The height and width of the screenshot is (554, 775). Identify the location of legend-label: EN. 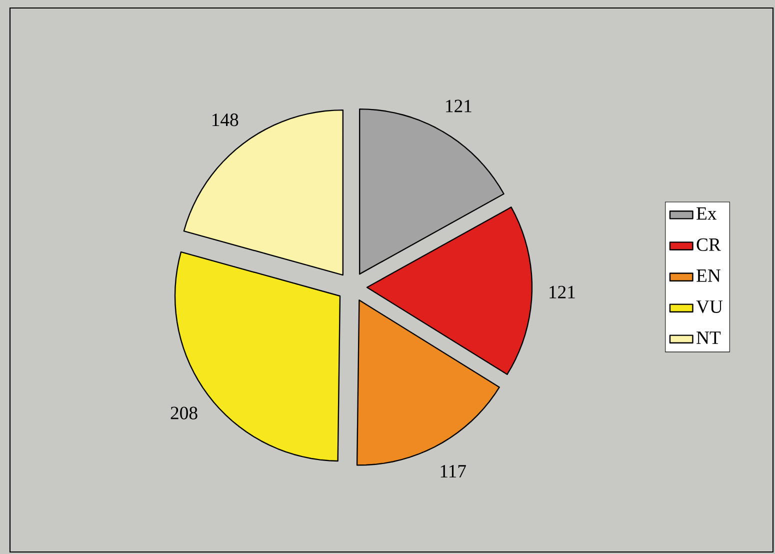
(708, 276).